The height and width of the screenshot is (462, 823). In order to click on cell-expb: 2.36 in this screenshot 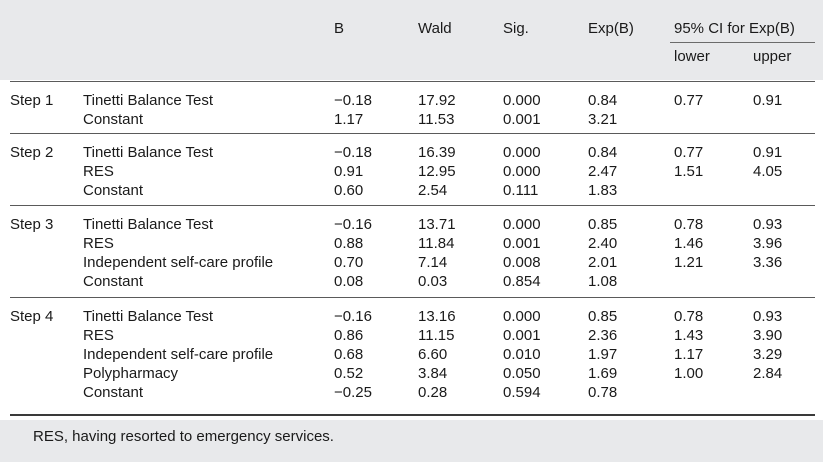, I will do `click(603, 335)`.